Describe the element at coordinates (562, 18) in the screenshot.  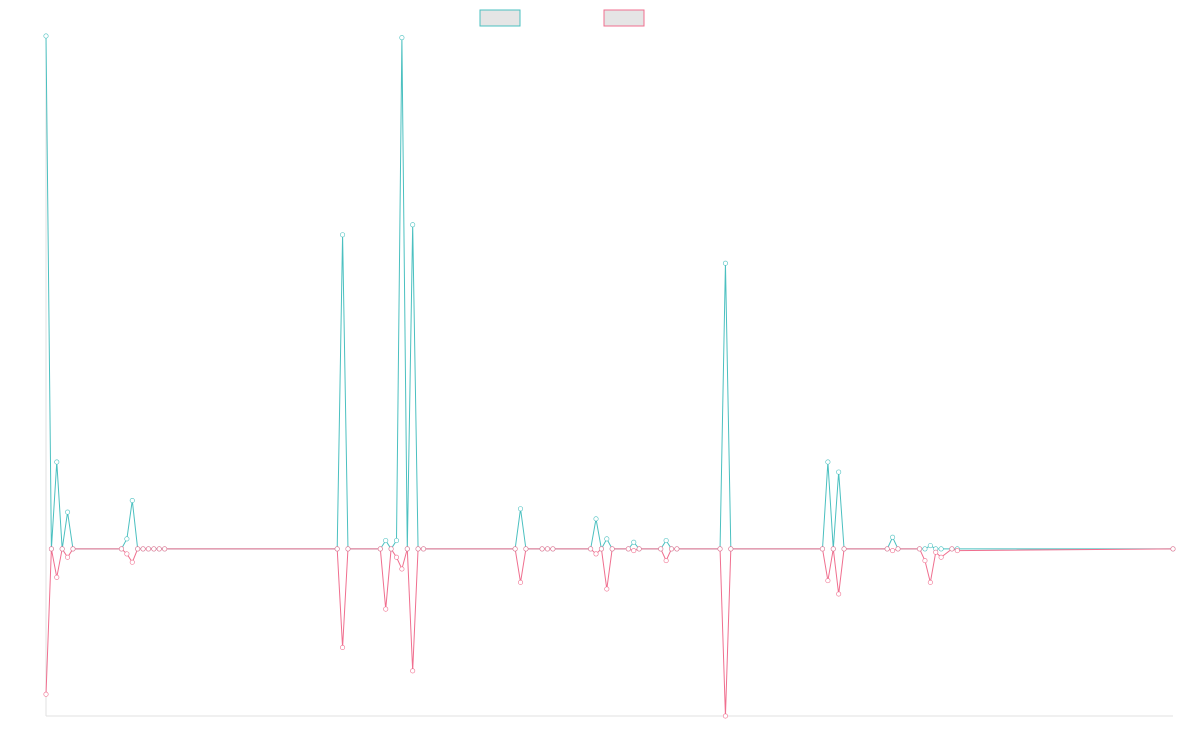
I see `legend` at that location.